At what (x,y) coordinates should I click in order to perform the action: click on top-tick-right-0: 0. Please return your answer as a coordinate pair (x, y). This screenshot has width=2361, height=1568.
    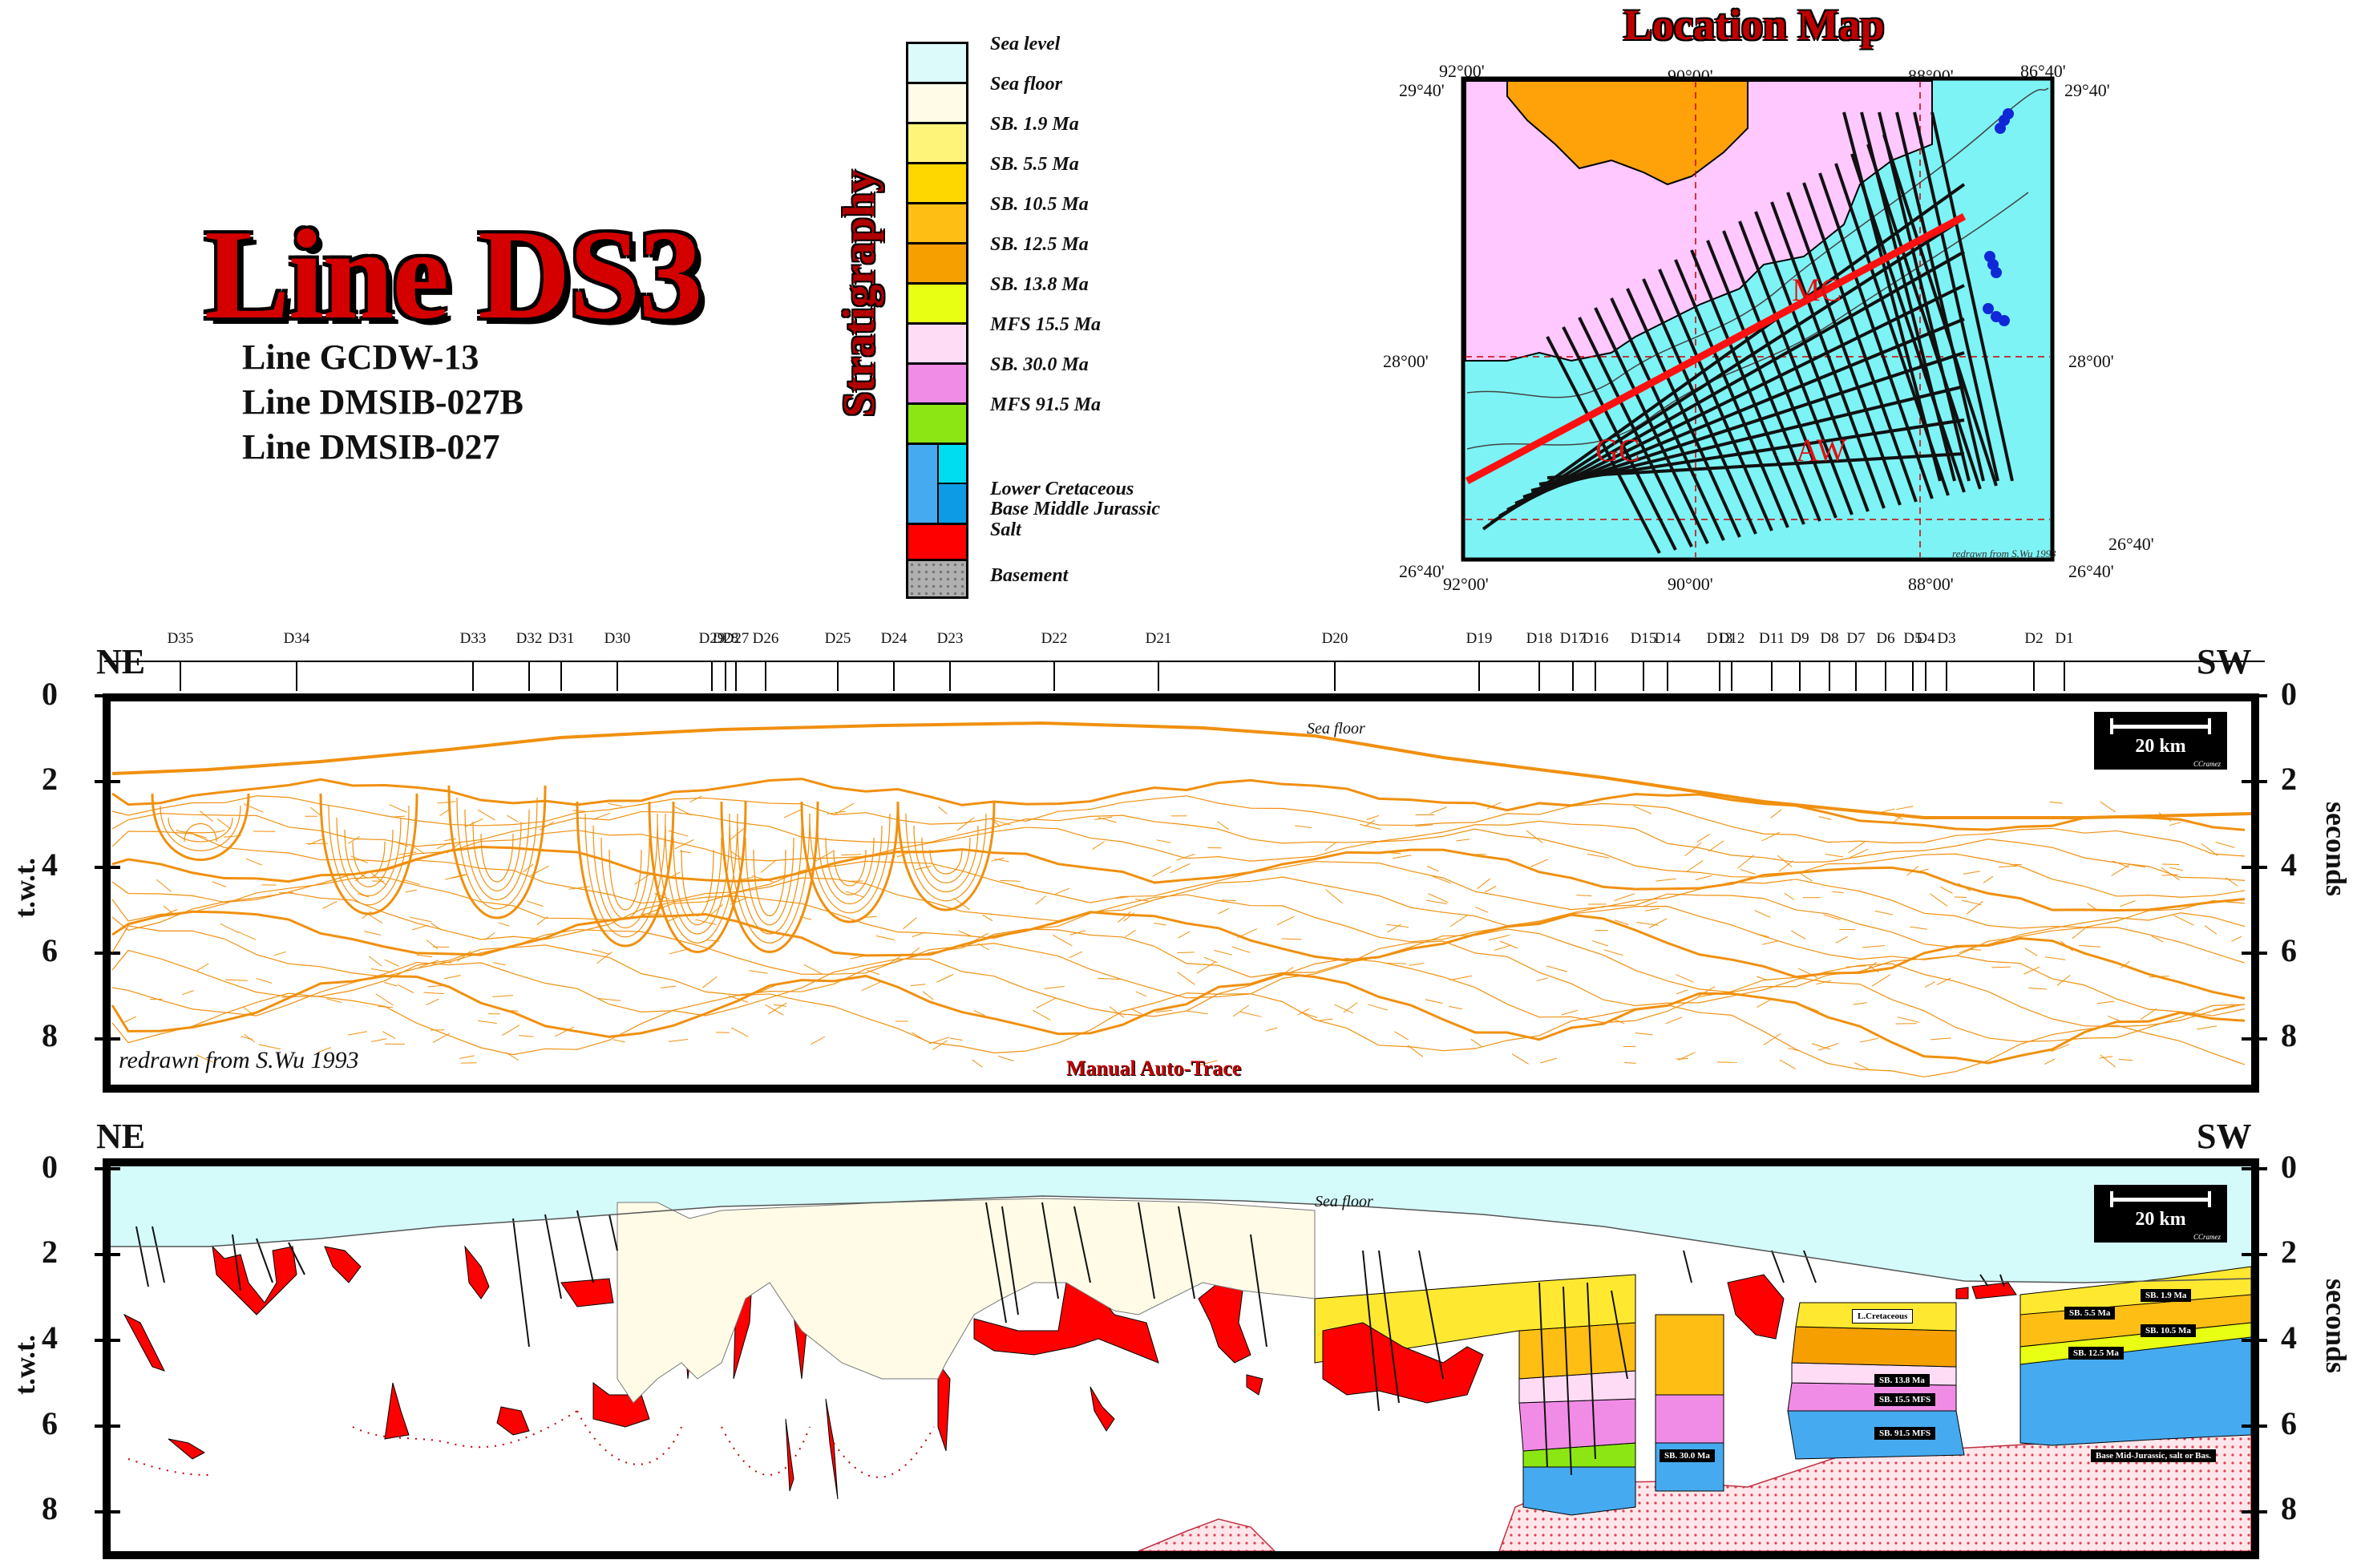
    Looking at the image, I should click on (2289, 694).